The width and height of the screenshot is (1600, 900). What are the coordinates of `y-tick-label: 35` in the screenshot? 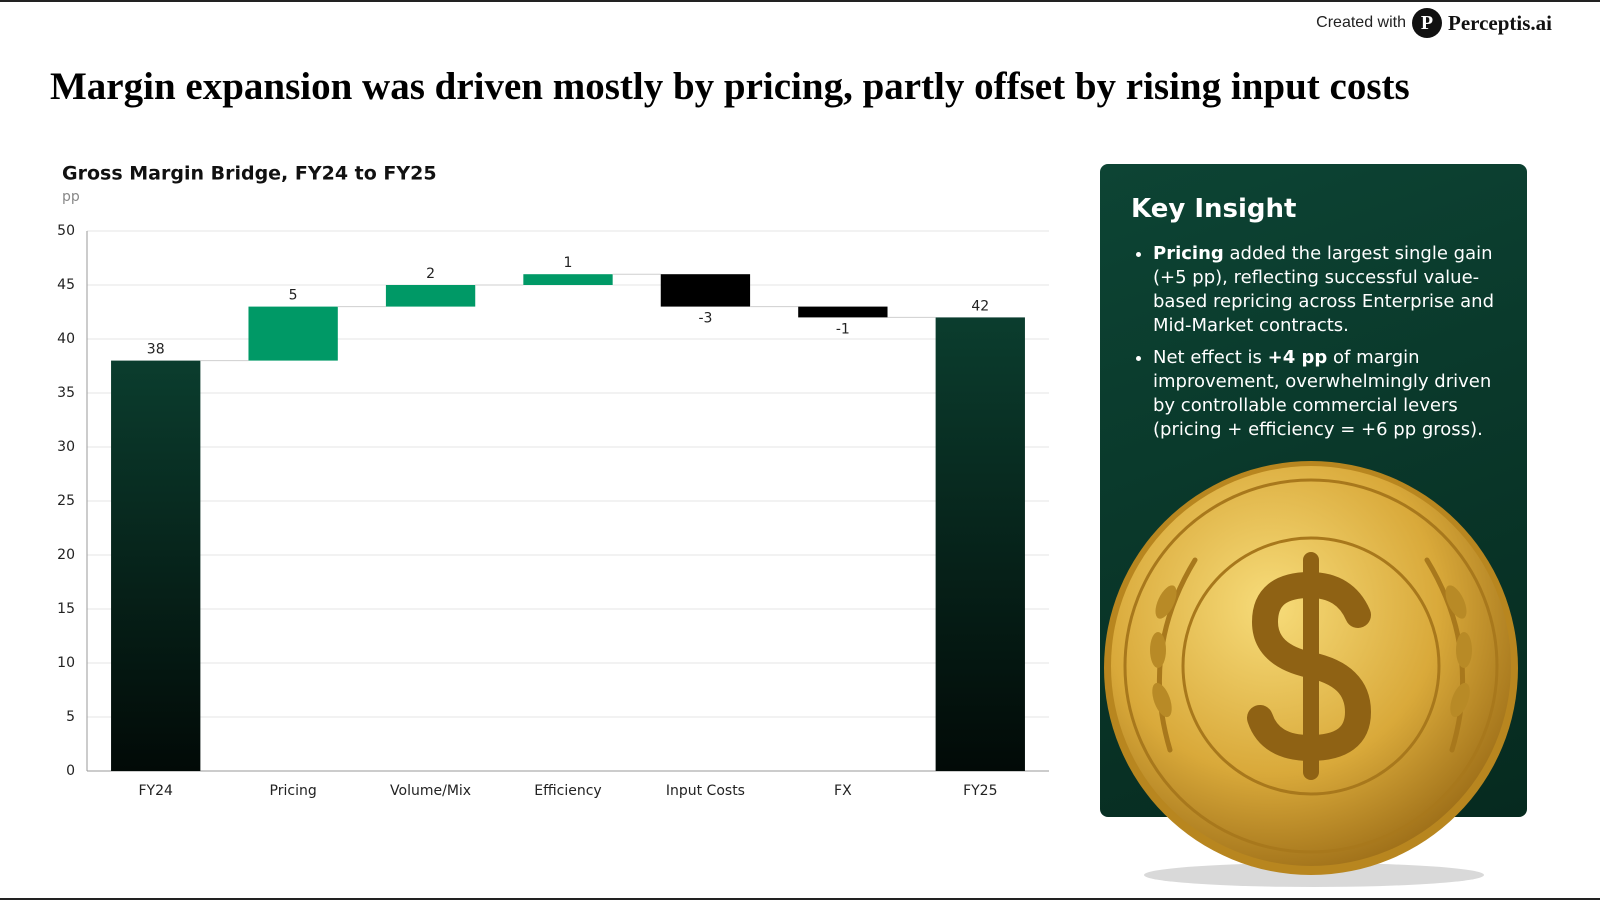 It's located at (66, 393).